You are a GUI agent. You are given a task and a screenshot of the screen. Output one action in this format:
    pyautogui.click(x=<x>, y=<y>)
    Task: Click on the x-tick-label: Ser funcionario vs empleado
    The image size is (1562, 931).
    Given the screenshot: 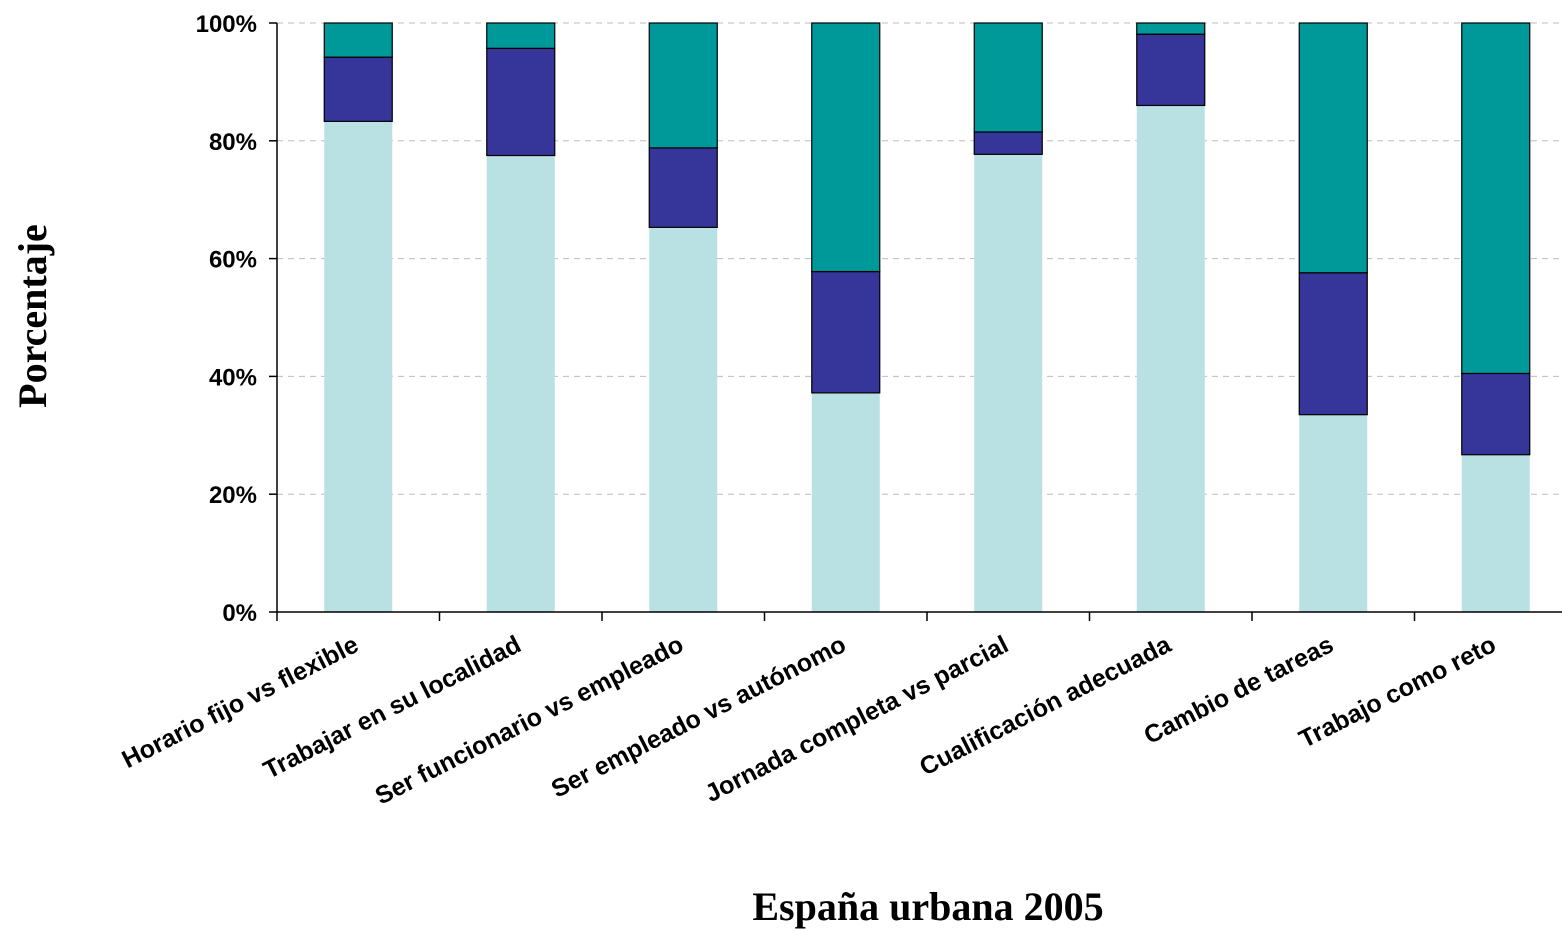 What is the action you would take?
    pyautogui.click(x=529, y=720)
    